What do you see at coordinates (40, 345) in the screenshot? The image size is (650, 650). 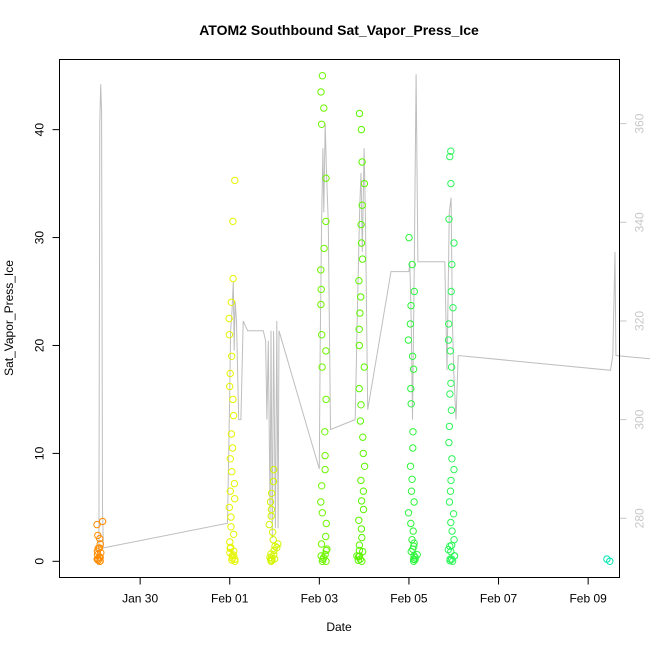 I see `y-tick-label: 20` at bounding box center [40, 345].